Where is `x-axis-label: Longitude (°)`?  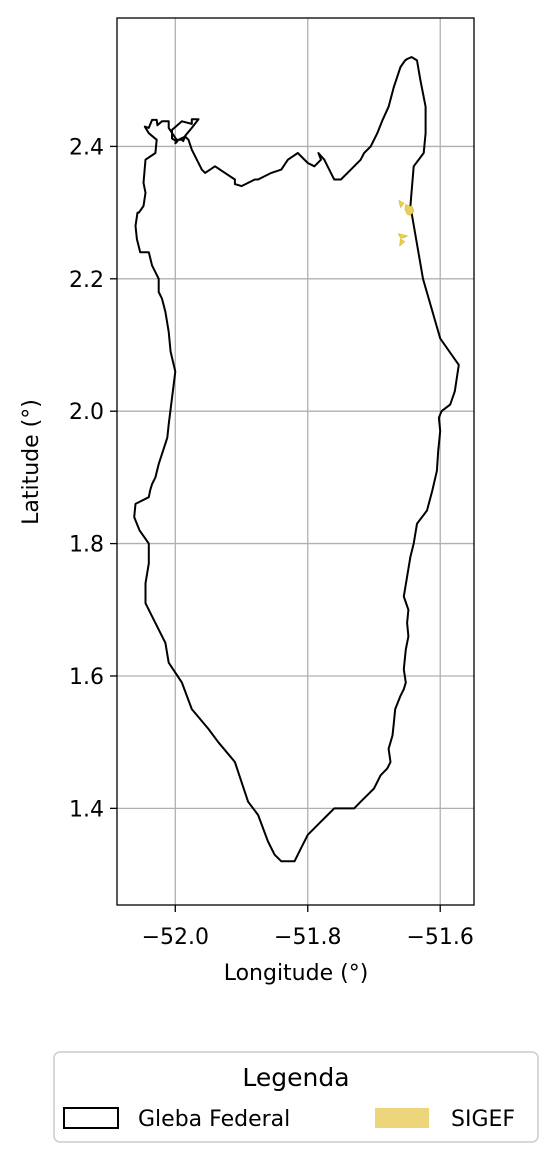 x-axis-label: Longitude (°) is located at coordinates (296, 973).